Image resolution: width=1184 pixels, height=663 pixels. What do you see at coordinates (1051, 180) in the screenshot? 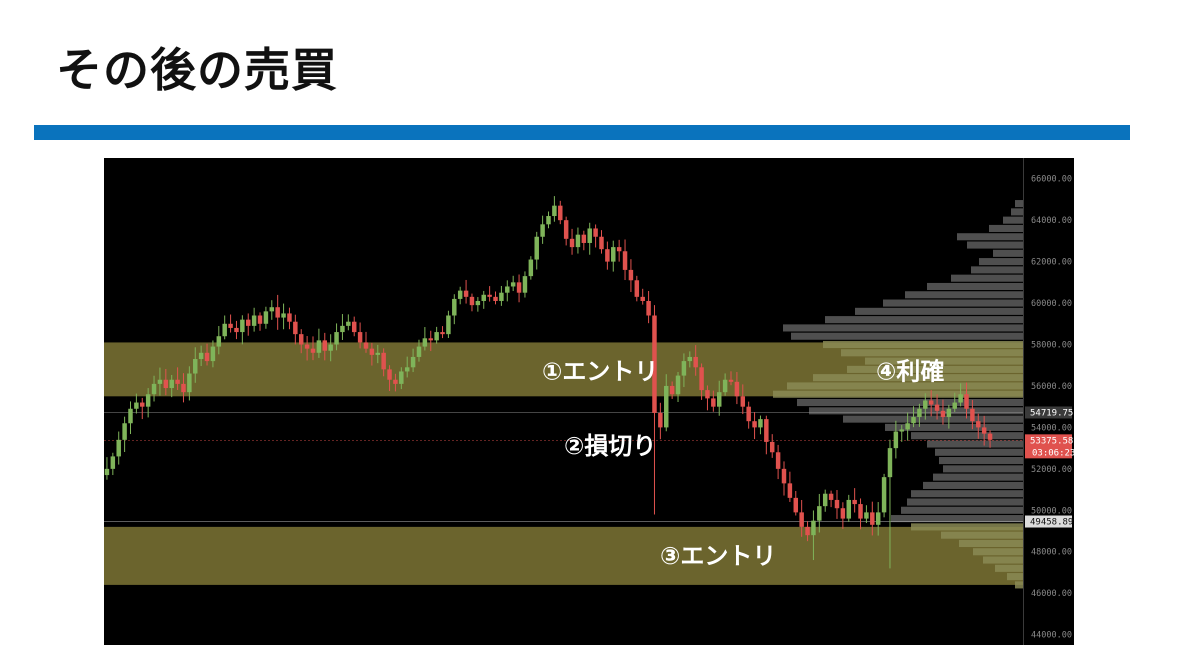
I see `y-tick-label: 66000.00` at bounding box center [1051, 180].